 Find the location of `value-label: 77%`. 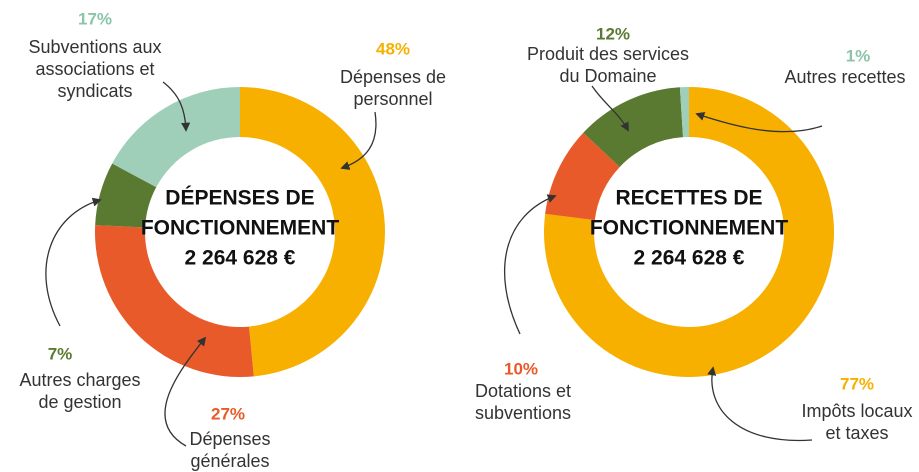

value-label: 77% is located at coordinates (857, 383).